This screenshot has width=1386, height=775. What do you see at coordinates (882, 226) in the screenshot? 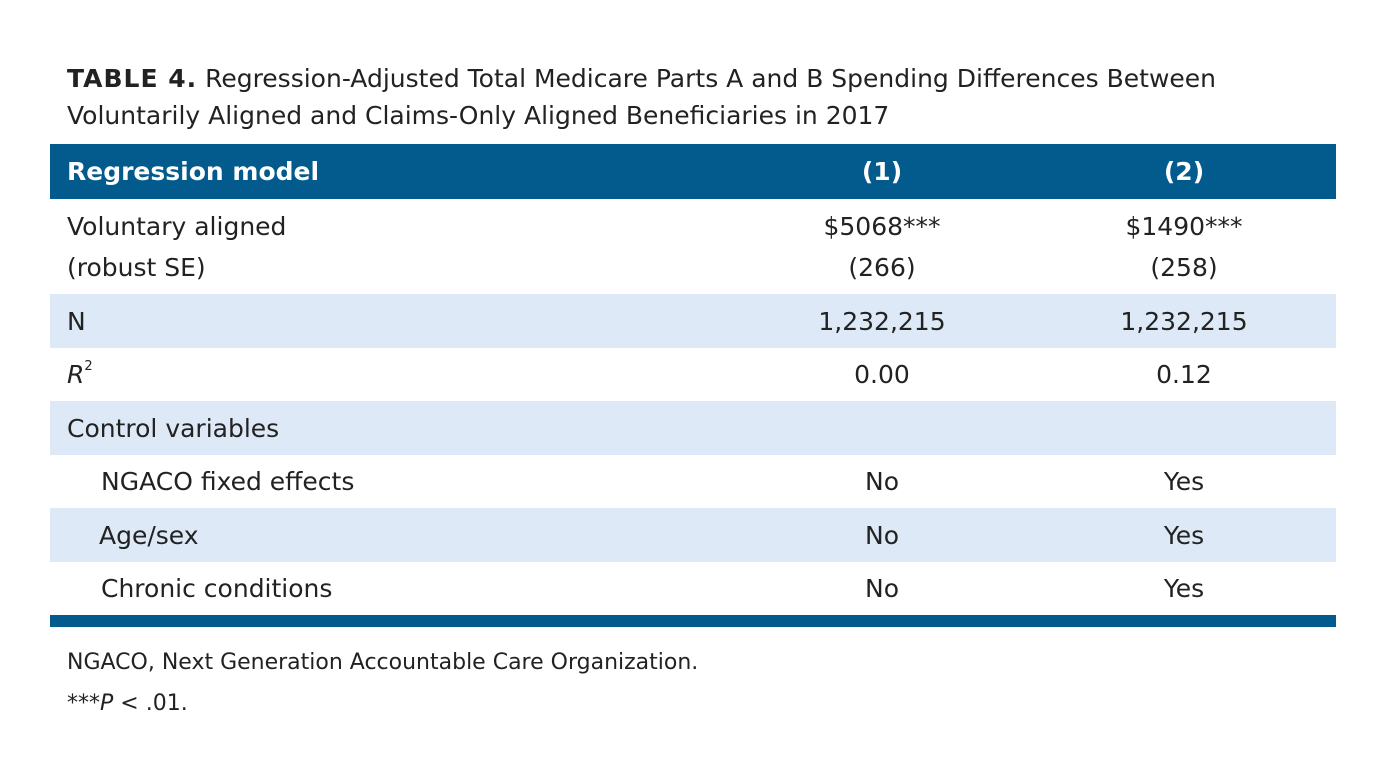
I see `coefficient-value: $5068***` at bounding box center [882, 226].